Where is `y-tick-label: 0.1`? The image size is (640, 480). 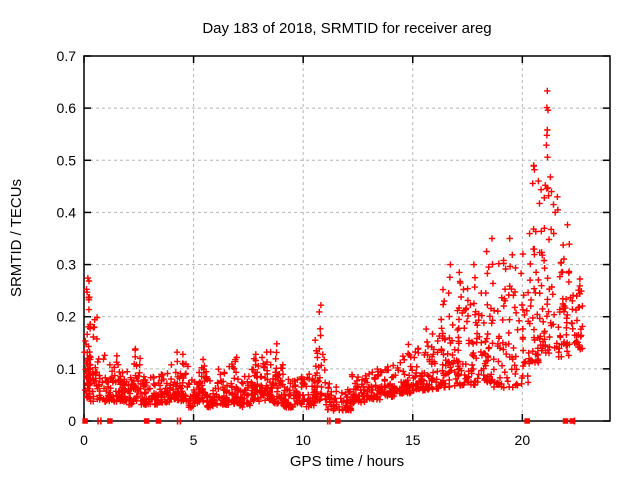 y-tick-label: 0.1 is located at coordinates (67, 369).